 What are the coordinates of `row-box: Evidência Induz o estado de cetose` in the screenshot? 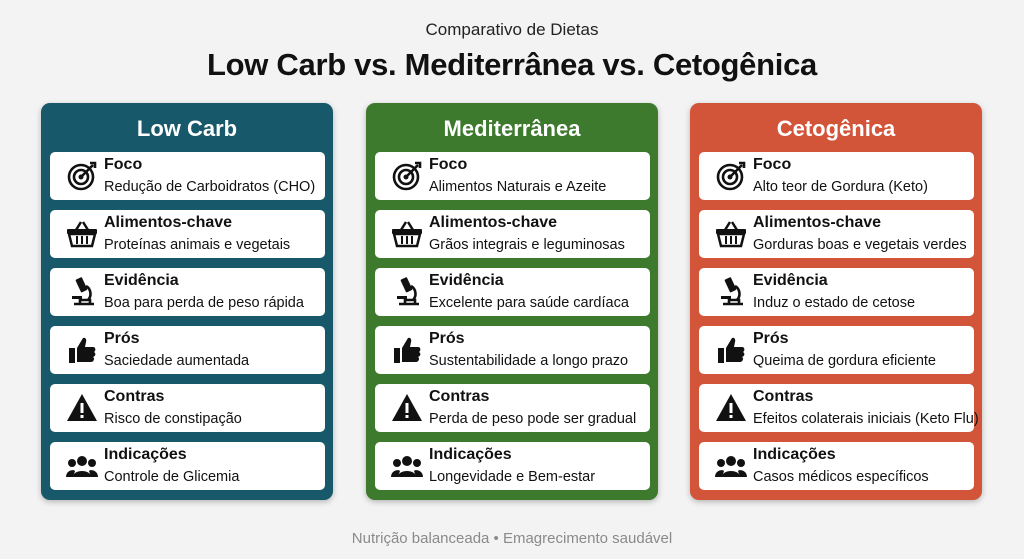 It's located at (836, 292).